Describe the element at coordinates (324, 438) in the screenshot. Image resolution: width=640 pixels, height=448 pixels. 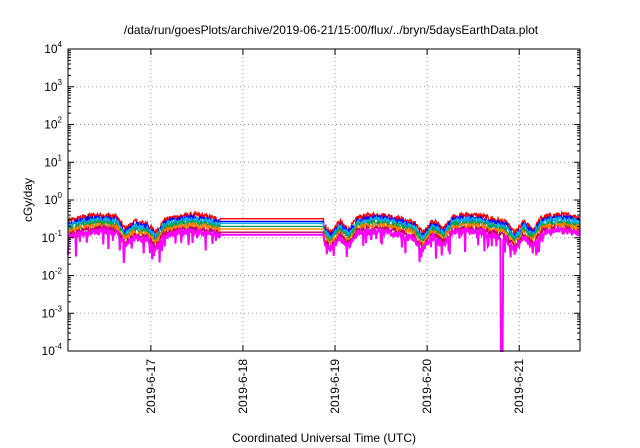
I see `x-axis-label: Coordinated Universal Time (UTC)` at that location.